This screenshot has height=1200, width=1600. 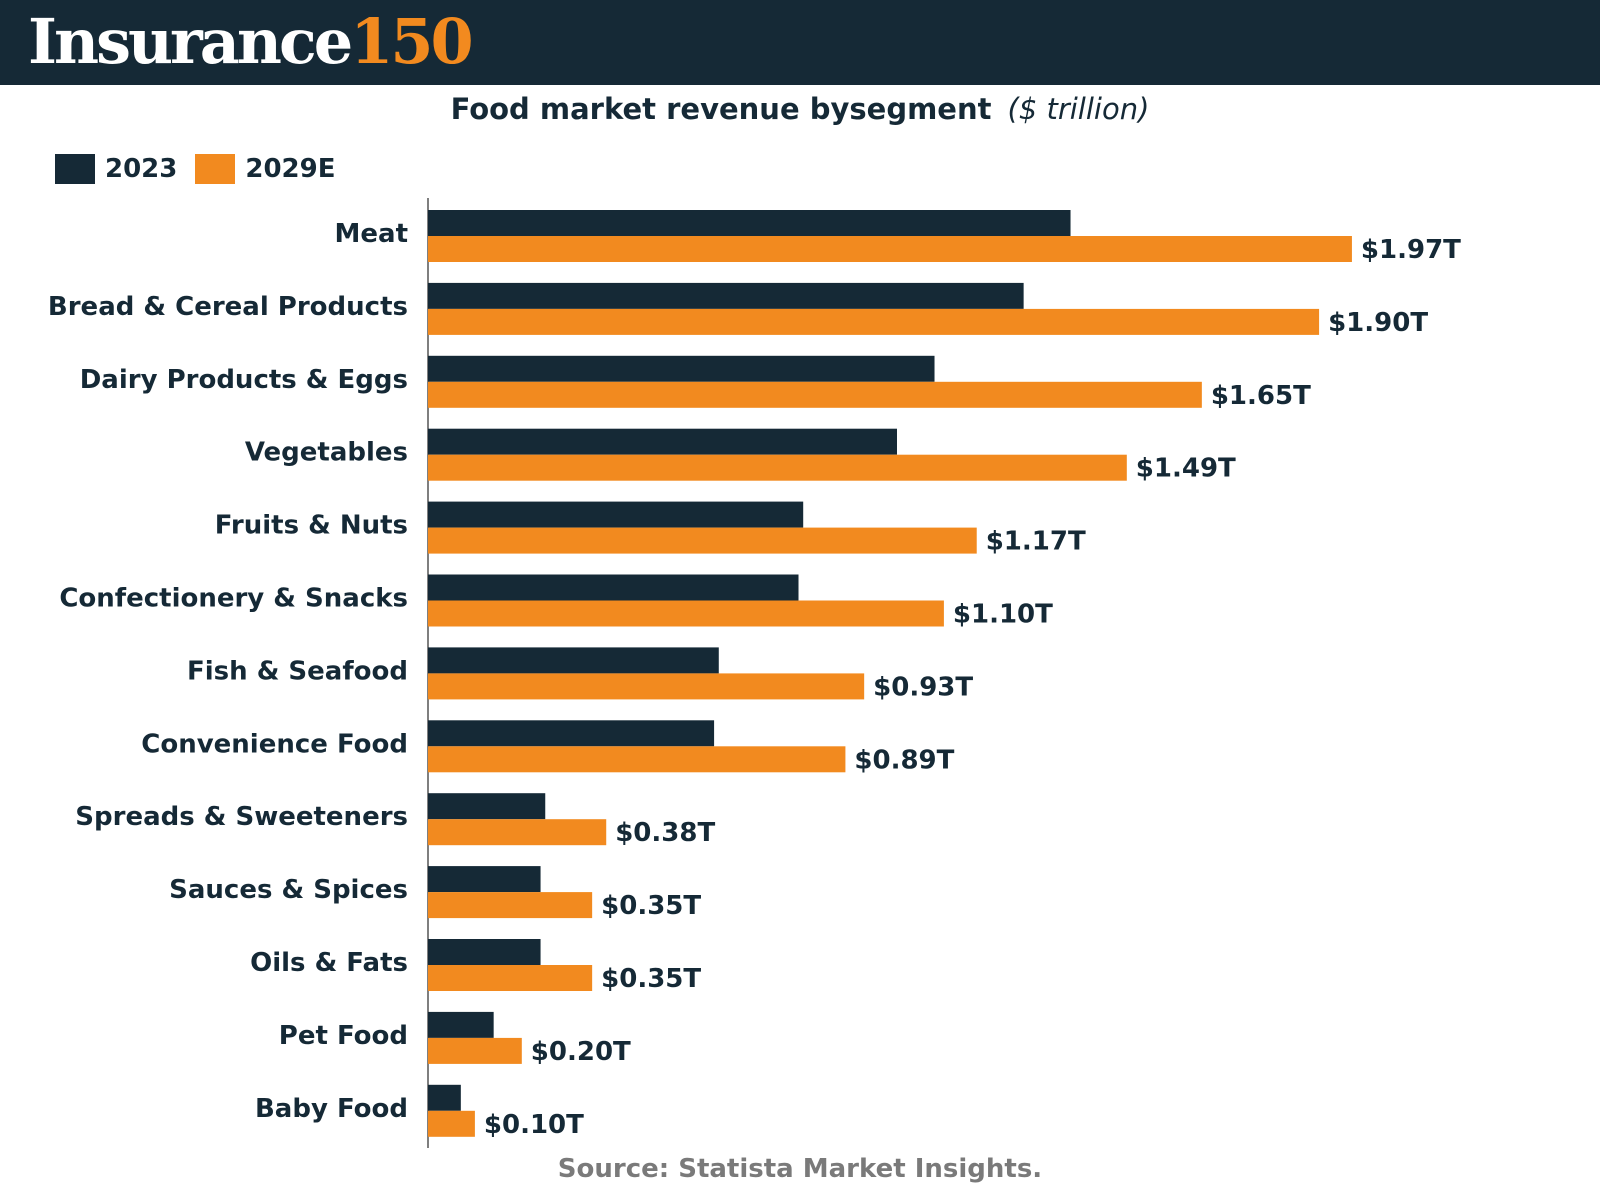 What do you see at coordinates (1378, 323) in the screenshot?
I see `data-label: $1.90T` at bounding box center [1378, 323].